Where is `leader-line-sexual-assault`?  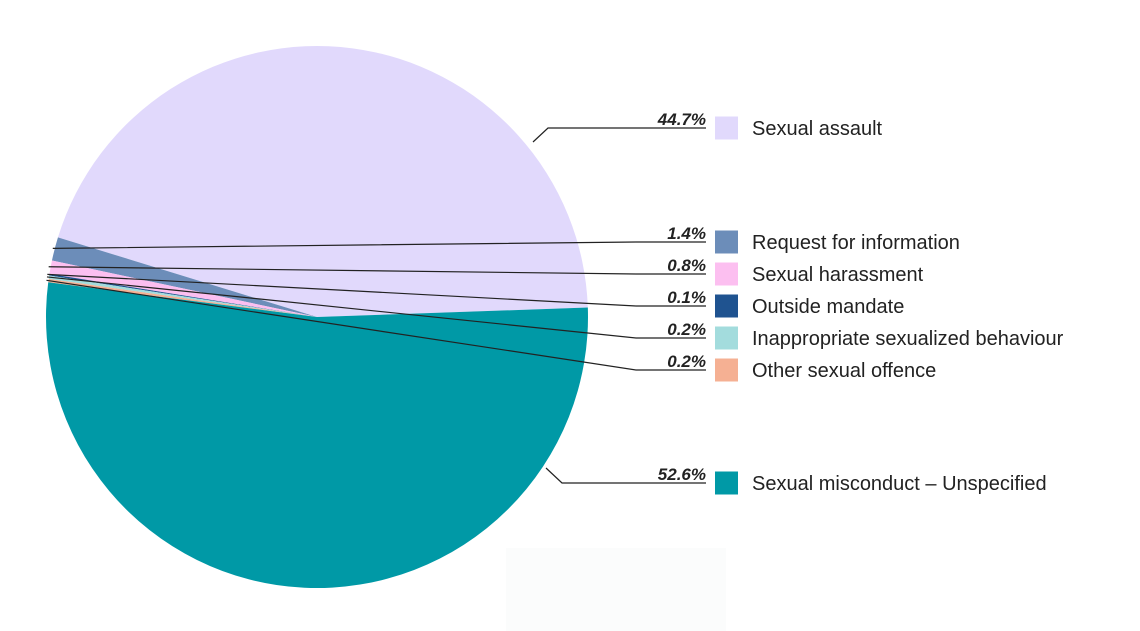 leader-line-sexual-assault is located at coordinates (619, 135).